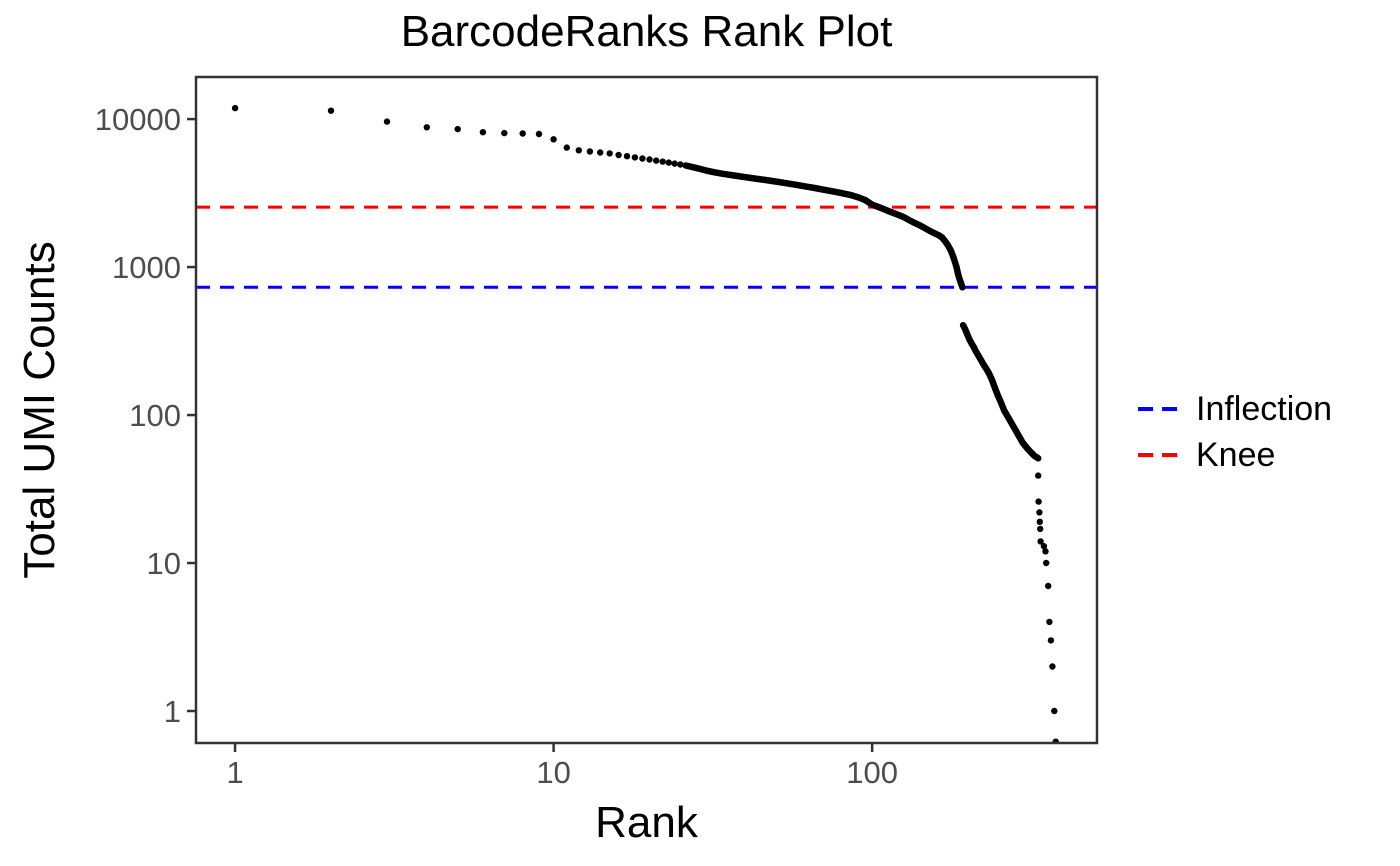 Image resolution: width=1400 pixels, height=866 pixels. Describe the element at coordinates (172, 711) in the screenshot. I see `y-tick-label: 1` at that location.